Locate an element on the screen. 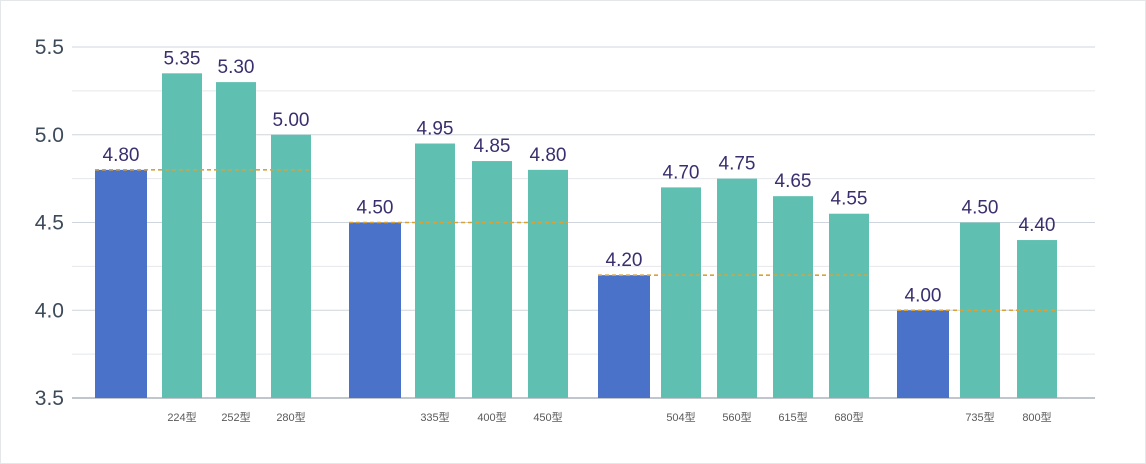 Image resolution: width=1146 pixels, height=464 pixels. category-label: 735型 is located at coordinates (979, 417).